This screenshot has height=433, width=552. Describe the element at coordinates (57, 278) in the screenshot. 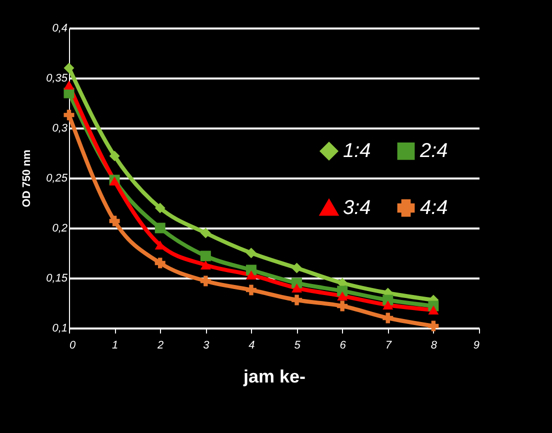

I see `y-tick-label: 0,15` at that location.